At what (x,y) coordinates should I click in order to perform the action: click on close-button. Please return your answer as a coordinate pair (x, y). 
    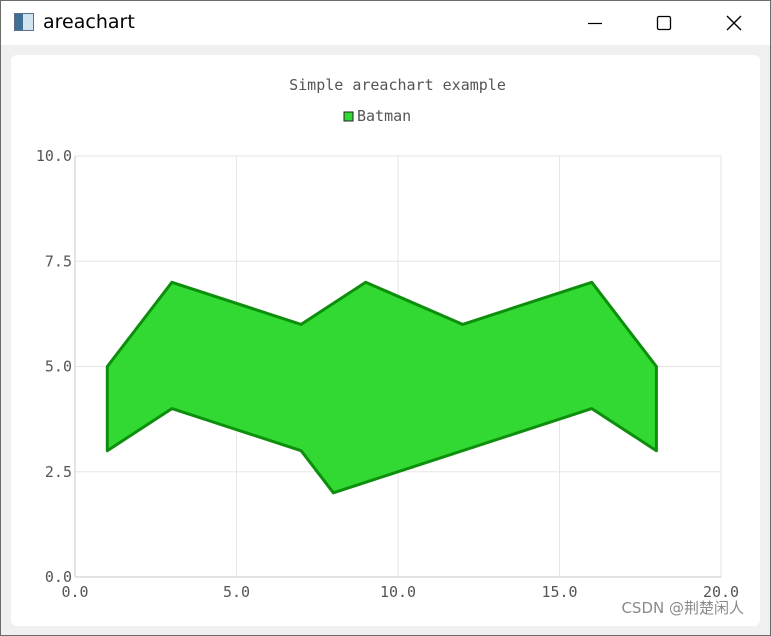
    Looking at the image, I should click on (734, 23).